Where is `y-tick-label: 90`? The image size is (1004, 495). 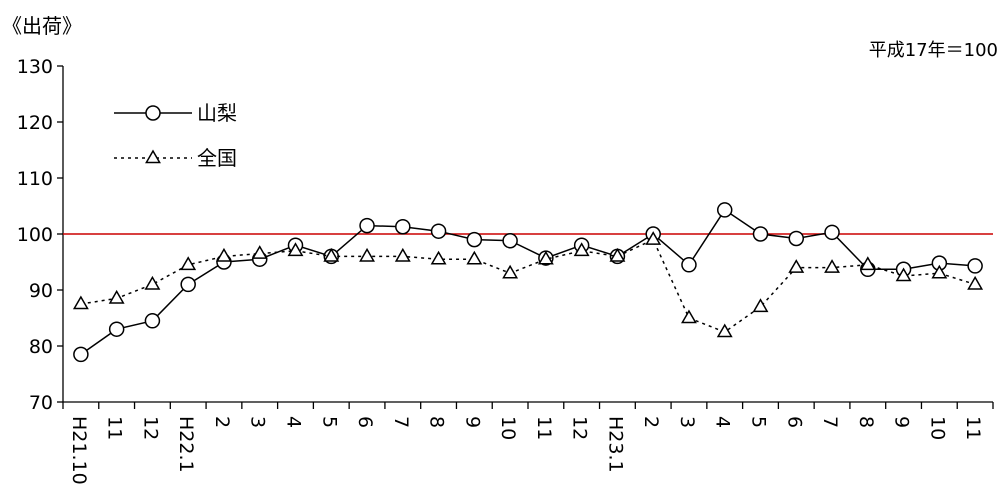
y-tick-label: 90 is located at coordinates (41, 291).